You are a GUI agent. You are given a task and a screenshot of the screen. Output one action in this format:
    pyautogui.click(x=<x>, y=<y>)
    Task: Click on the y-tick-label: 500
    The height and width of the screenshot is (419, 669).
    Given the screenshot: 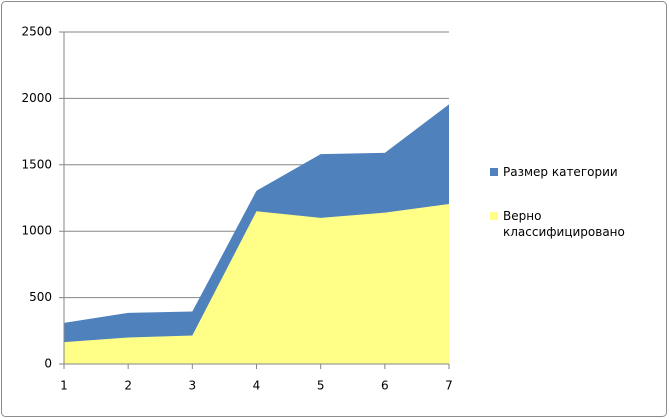 What is the action you would take?
    pyautogui.click(x=40, y=297)
    